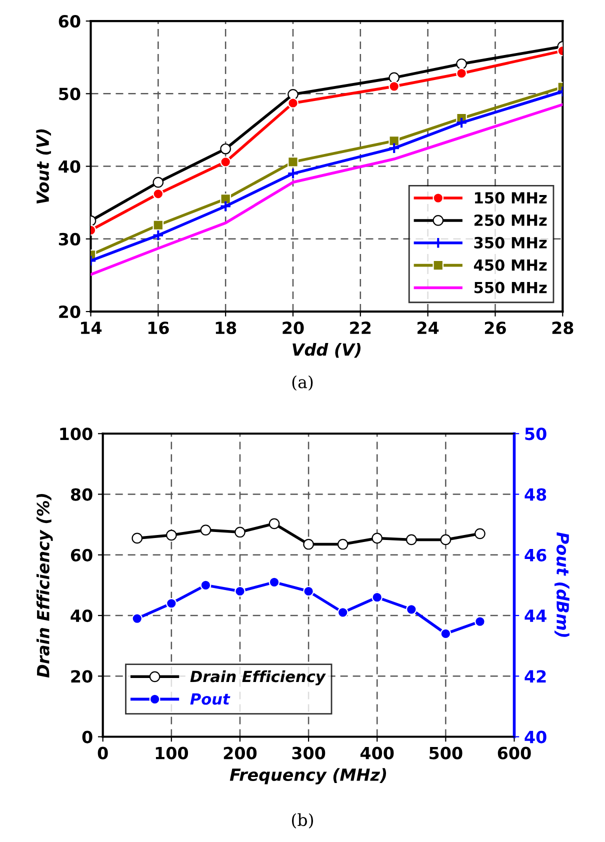 This screenshot has width=605, height=842. I want to click on legend-label: Drain Efficiency, so click(258, 678).